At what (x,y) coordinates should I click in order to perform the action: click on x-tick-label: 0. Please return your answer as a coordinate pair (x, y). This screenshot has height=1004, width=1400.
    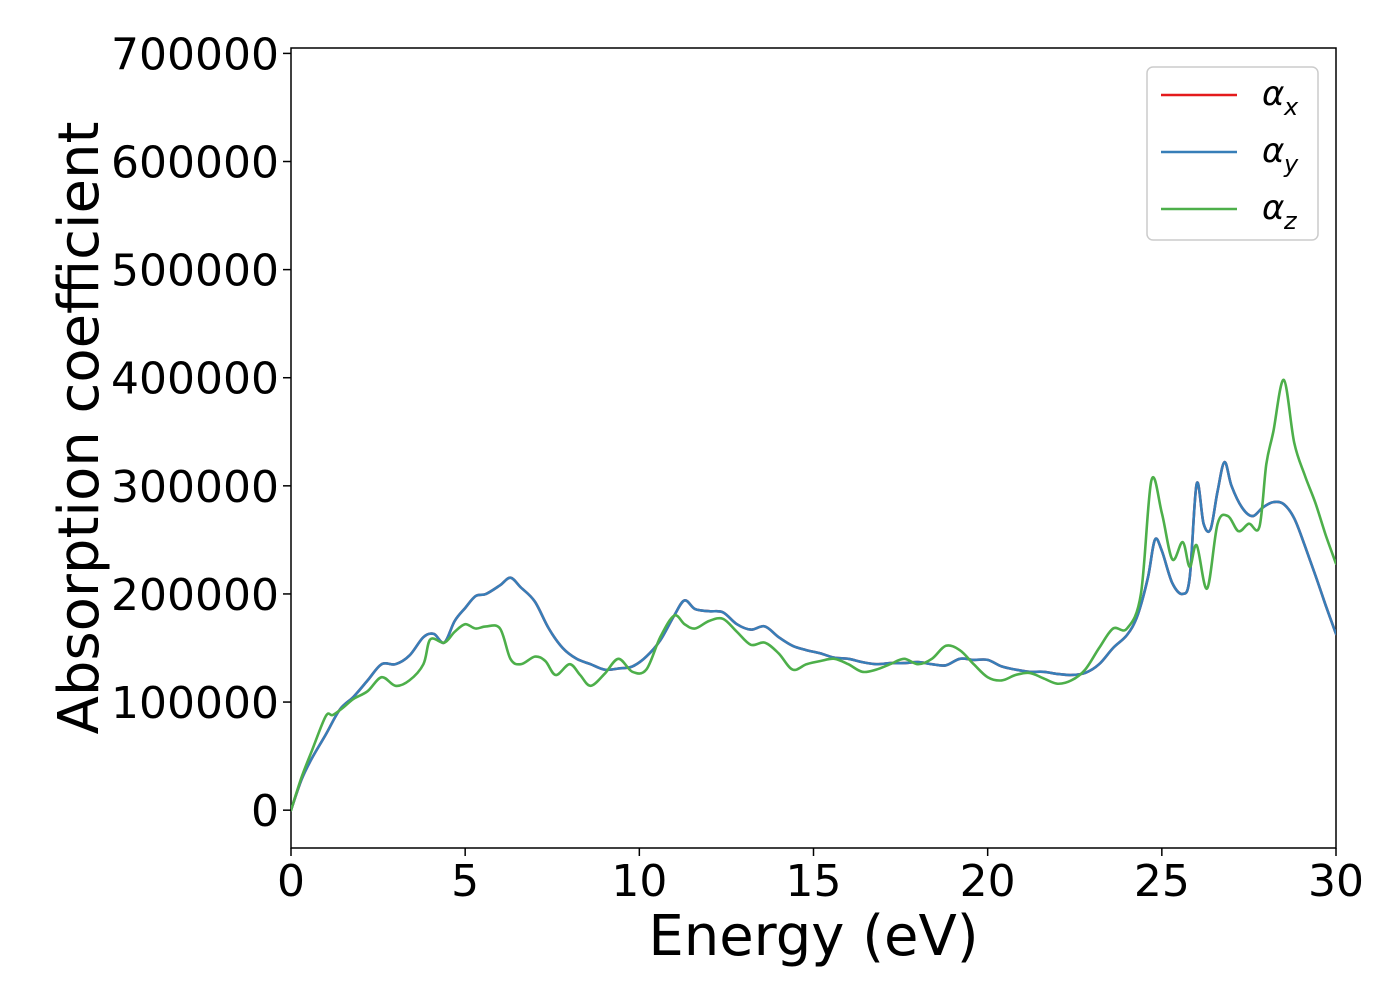
    Looking at the image, I should click on (291, 881).